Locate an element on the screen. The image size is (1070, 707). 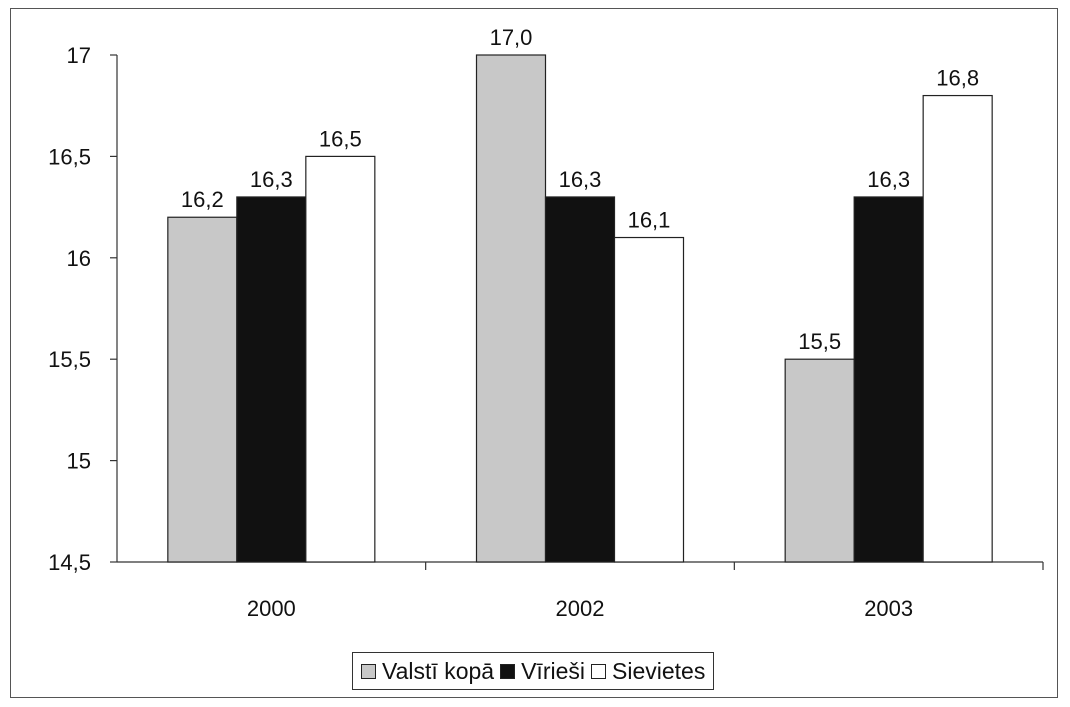
y-tick-label: 17 is located at coordinates (79, 55).